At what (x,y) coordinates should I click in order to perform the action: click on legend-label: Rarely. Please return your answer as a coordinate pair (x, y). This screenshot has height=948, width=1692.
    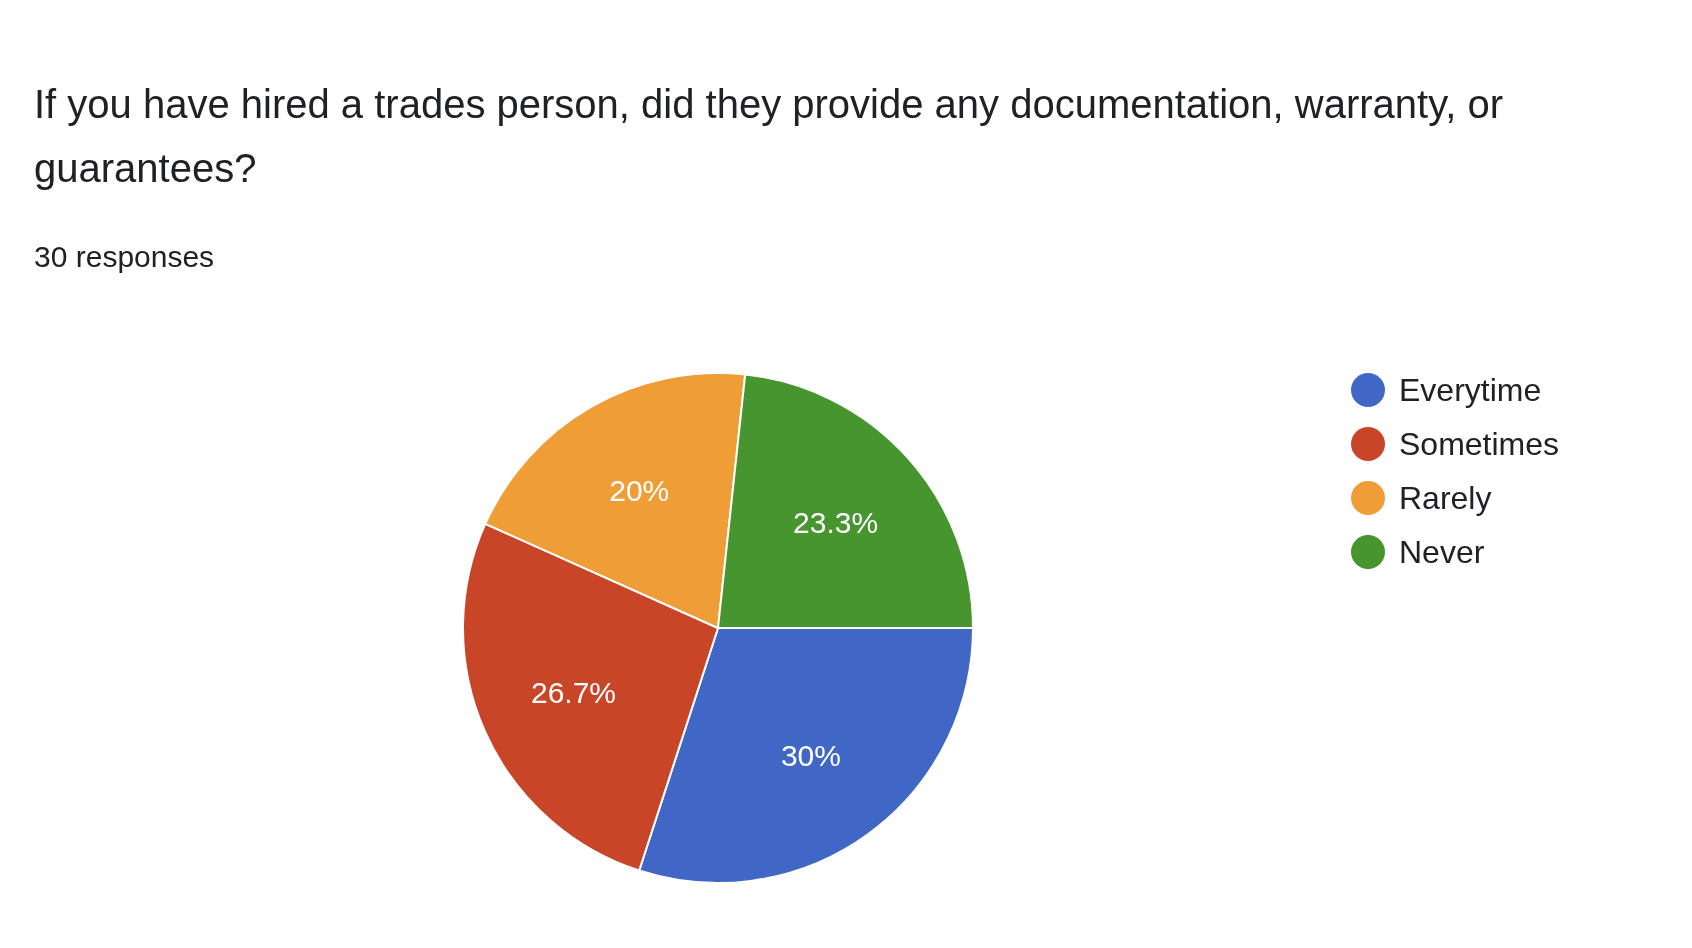
    Looking at the image, I should click on (1445, 498).